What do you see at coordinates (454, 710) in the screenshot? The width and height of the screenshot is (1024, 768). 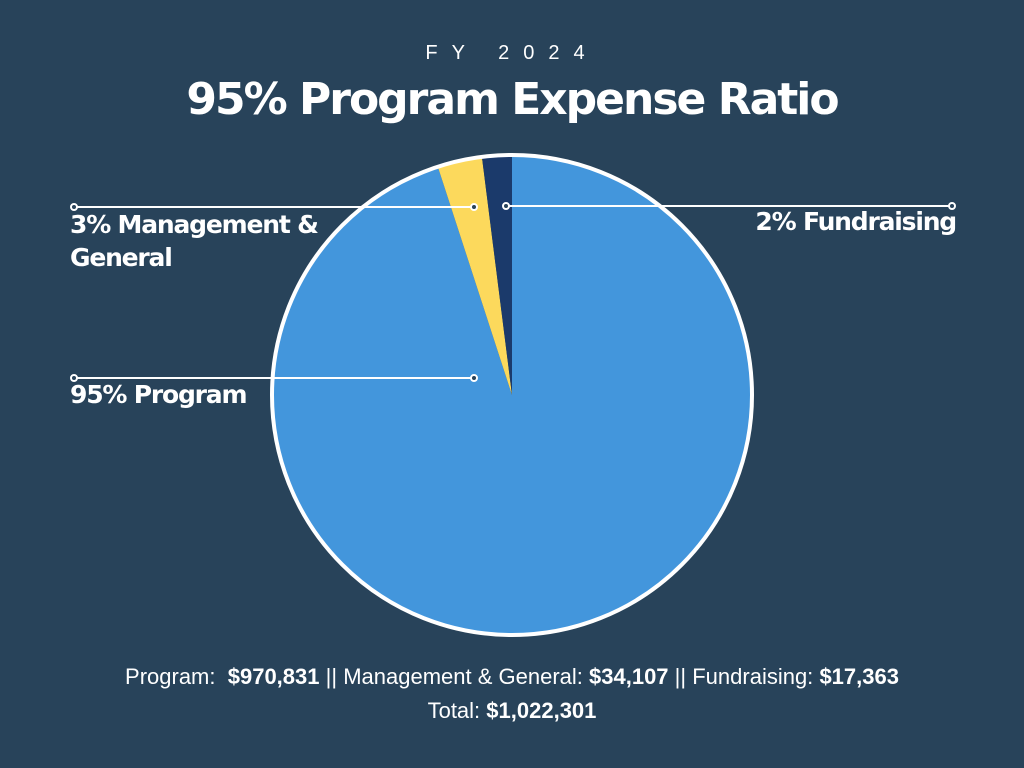 I see `footer-label: Total:` at bounding box center [454, 710].